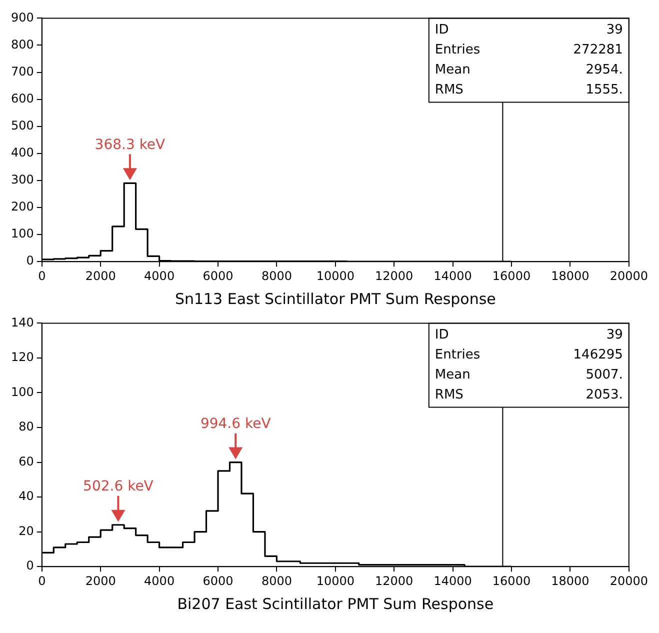 The image size is (659, 633). What do you see at coordinates (22, 153) in the screenshot?
I see `y-tick-label: 400` at bounding box center [22, 153].